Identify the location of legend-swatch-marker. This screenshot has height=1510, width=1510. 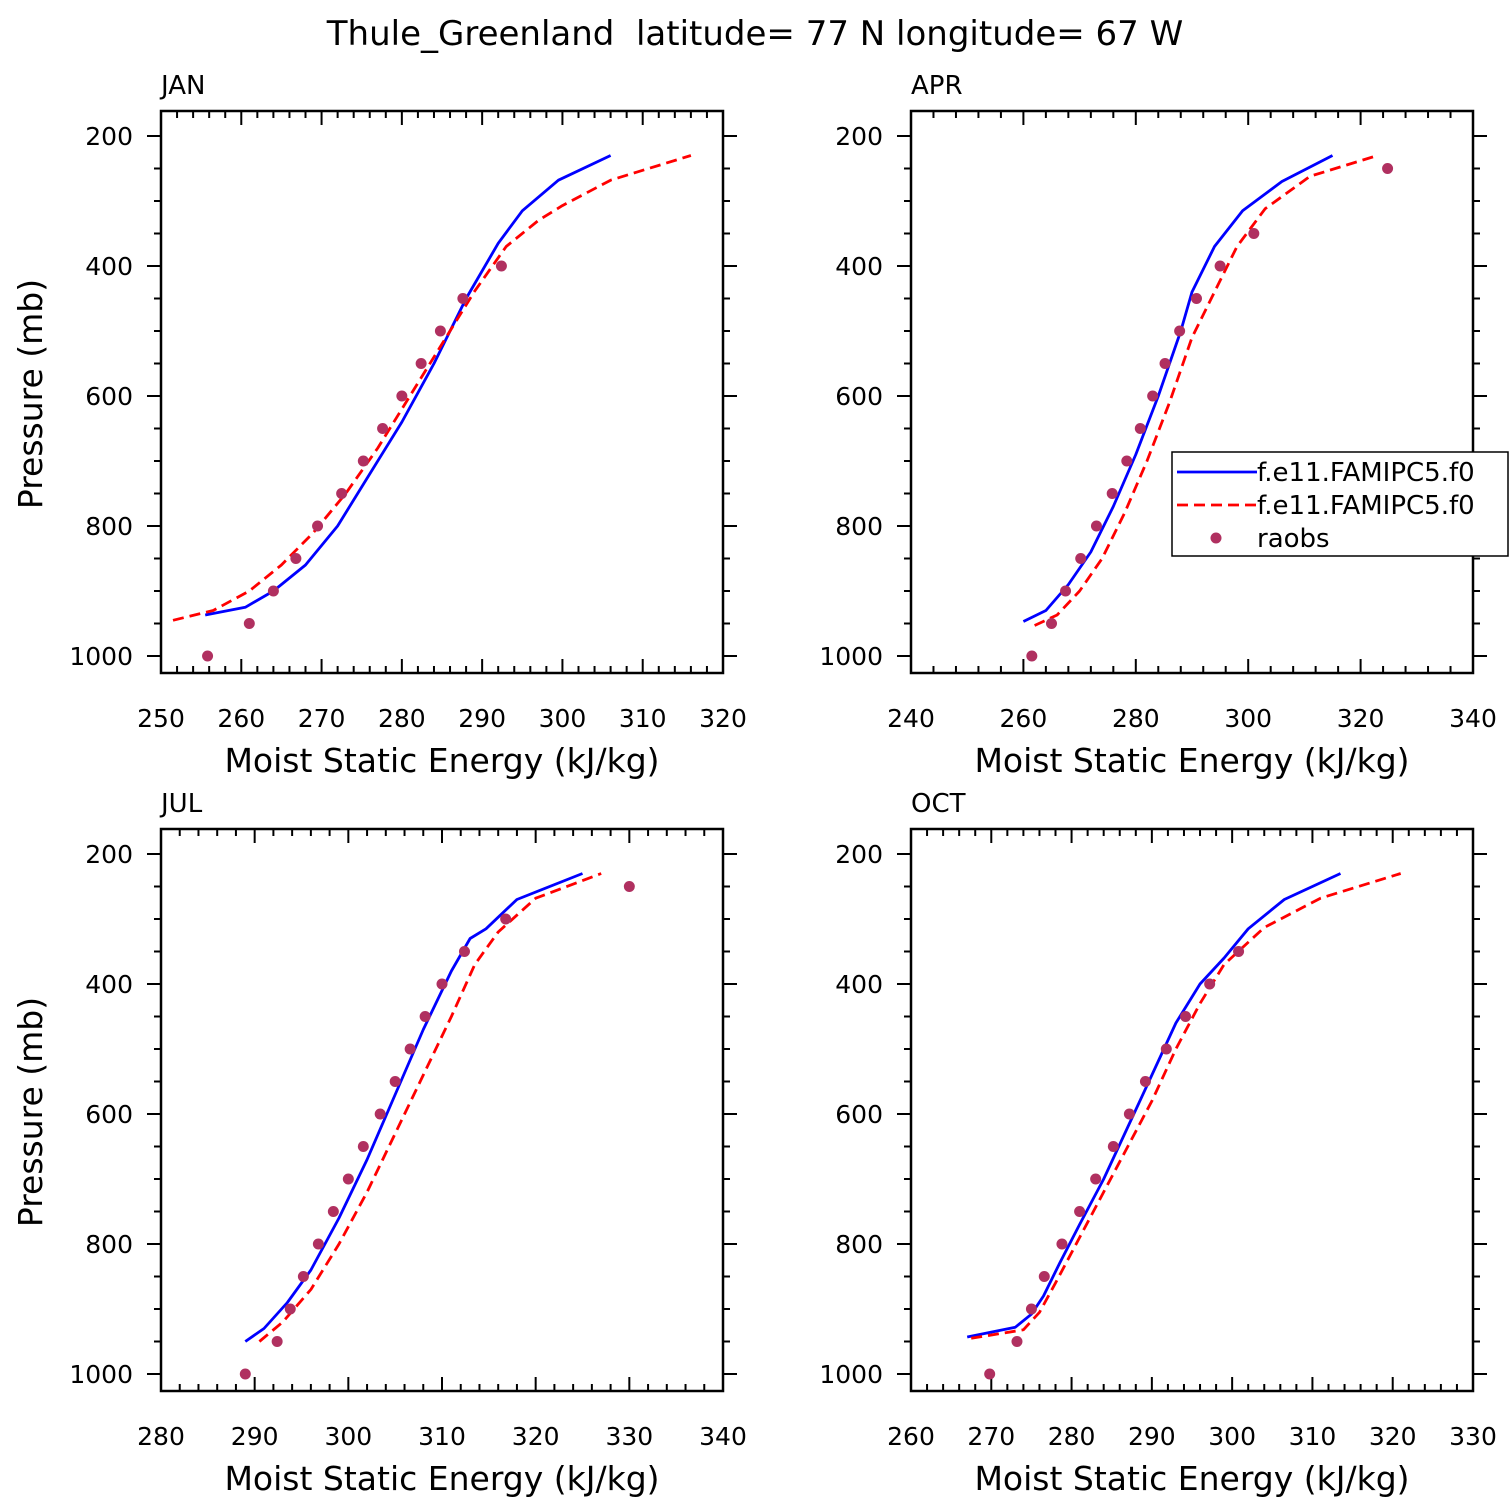
(1216, 538).